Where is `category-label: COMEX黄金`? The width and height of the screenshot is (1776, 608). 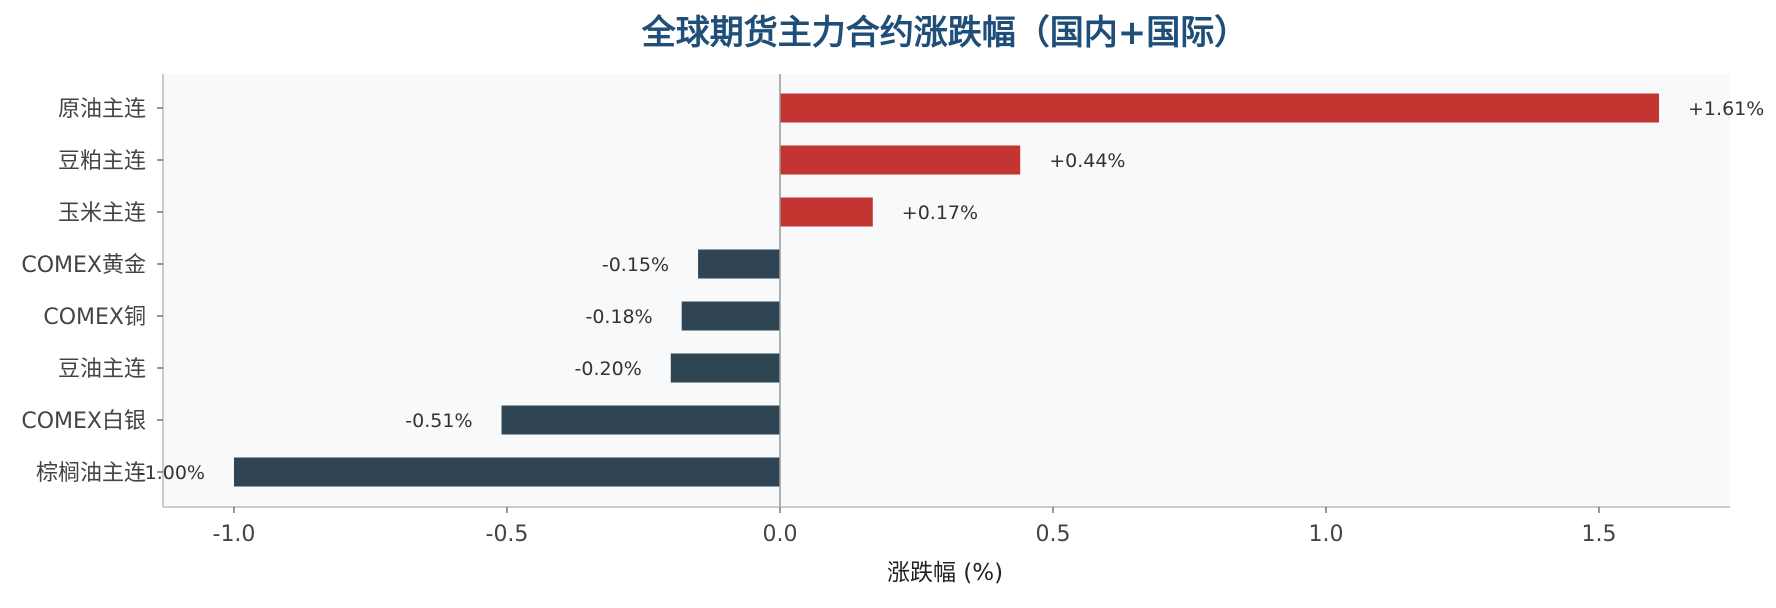
category-label: COMEX黄金 is located at coordinates (83, 265).